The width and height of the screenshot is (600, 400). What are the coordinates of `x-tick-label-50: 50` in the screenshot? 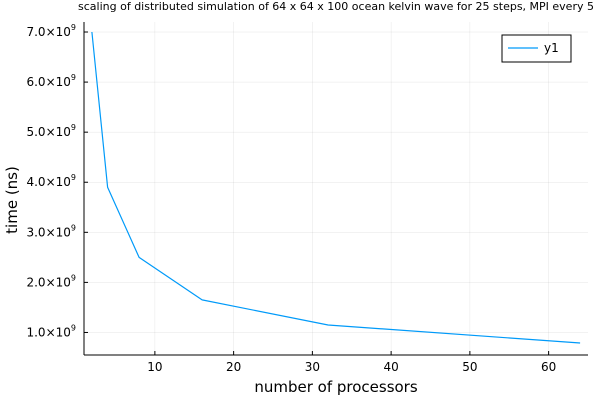 It's located at (469, 367).